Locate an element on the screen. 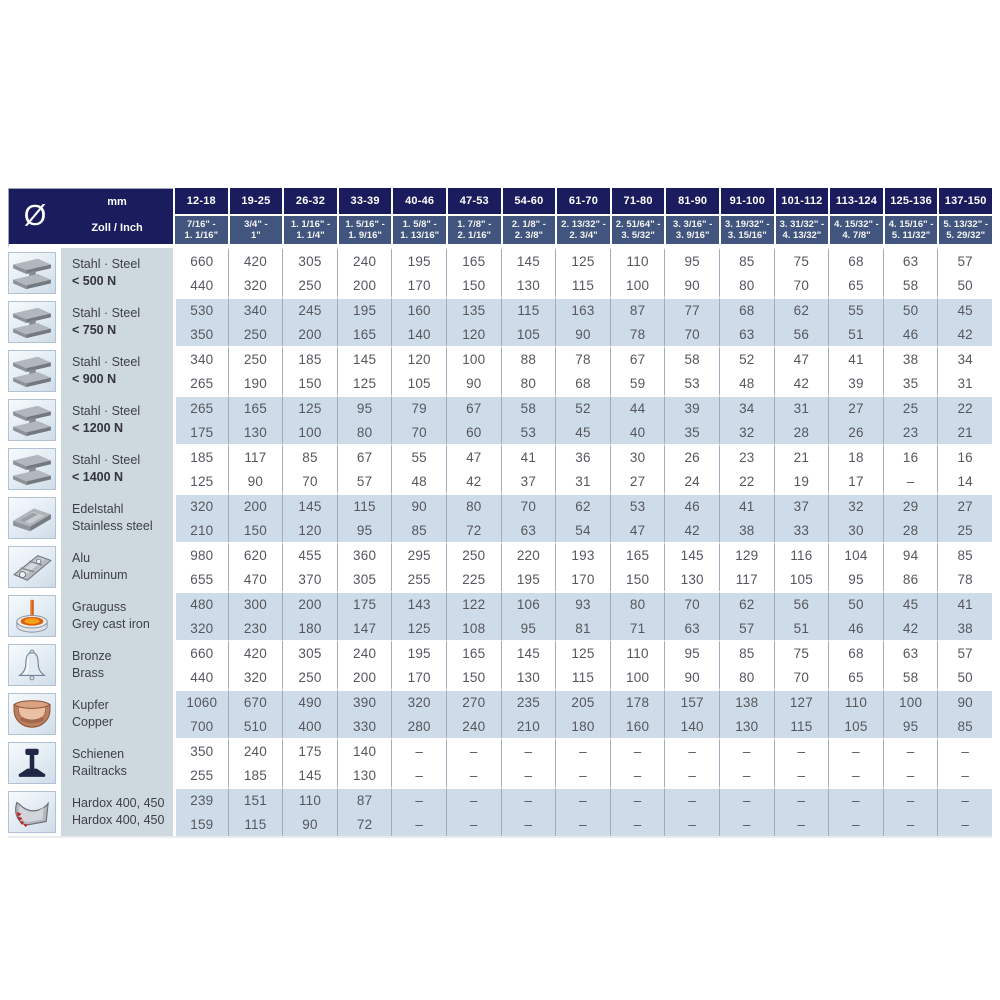 This screenshot has width=1000, height=1000. material-grade: < 900 N is located at coordinates (94, 378).